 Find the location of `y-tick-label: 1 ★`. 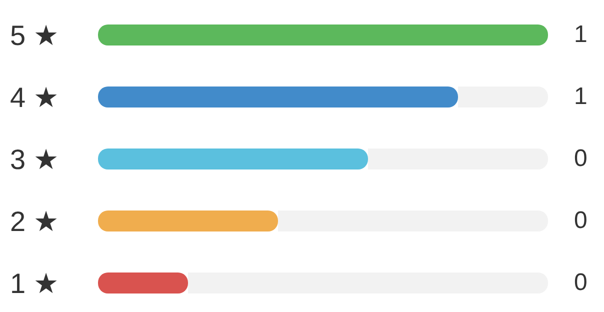

y-tick-label: 1 ★ is located at coordinates (34, 283).